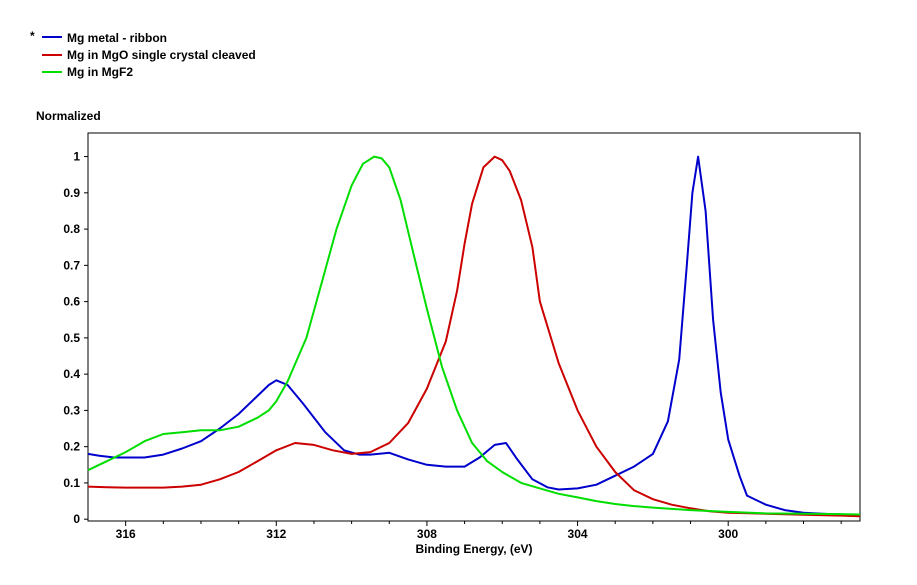 The height and width of the screenshot is (585, 917). I want to click on x-tick-label: 308, so click(427, 534).